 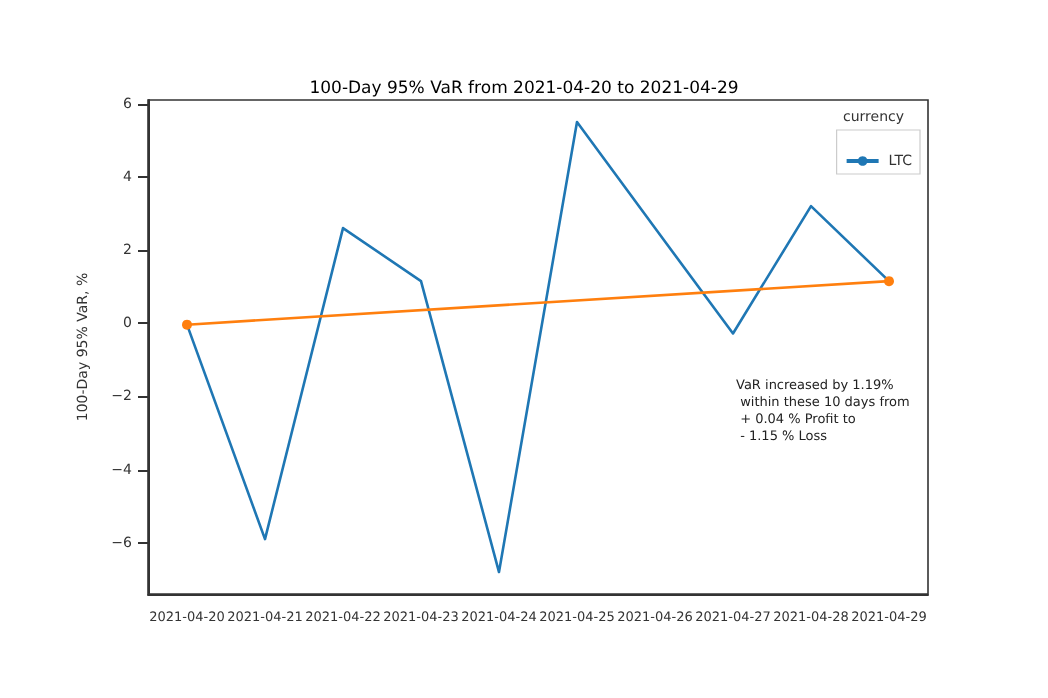 What do you see at coordinates (524, 89) in the screenshot?
I see `chart-title: 100-Day 95% VaR from 2021-04-20 to 2021-04-29` at bounding box center [524, 89].